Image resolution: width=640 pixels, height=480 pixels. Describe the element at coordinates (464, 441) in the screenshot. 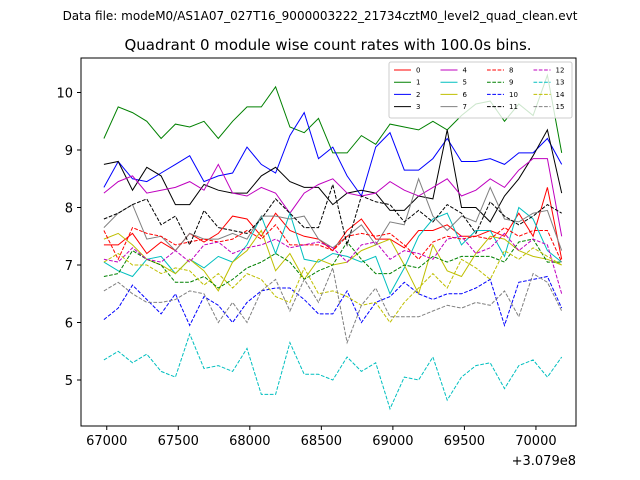

I see `x-tick-label: 69500` at that location.